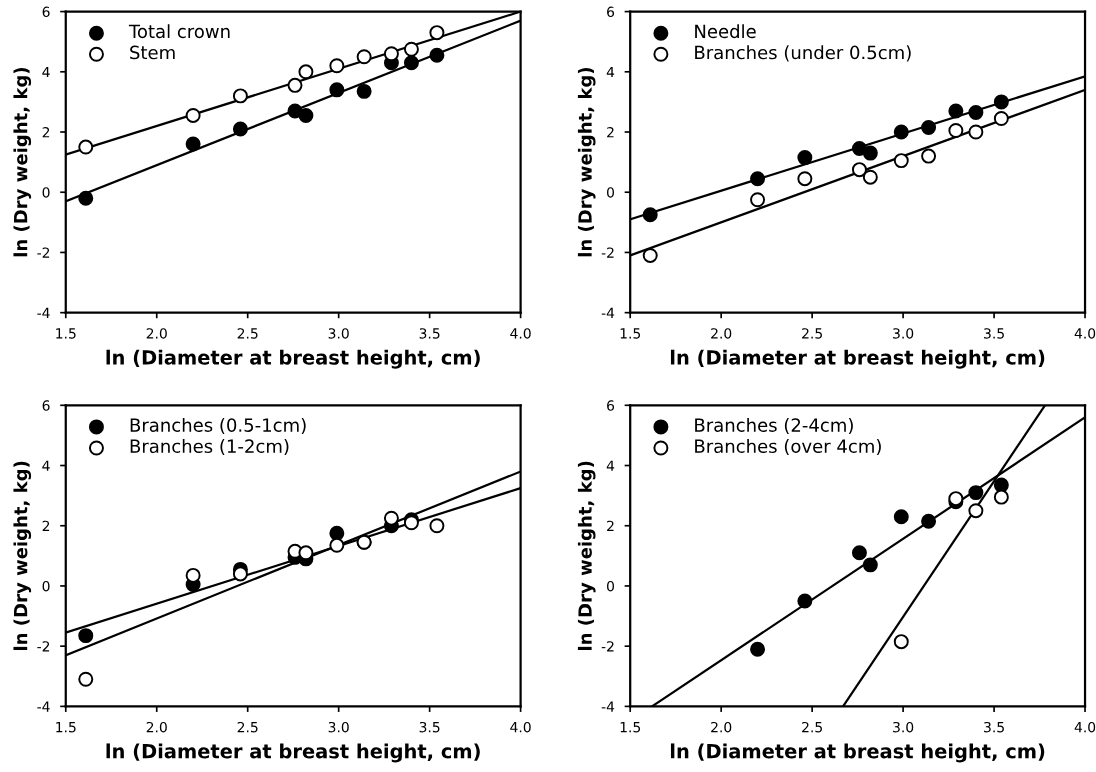  Describe the element at coordinates (152, 52) in the screenshot. I see `legend-label: Stem` at that location.